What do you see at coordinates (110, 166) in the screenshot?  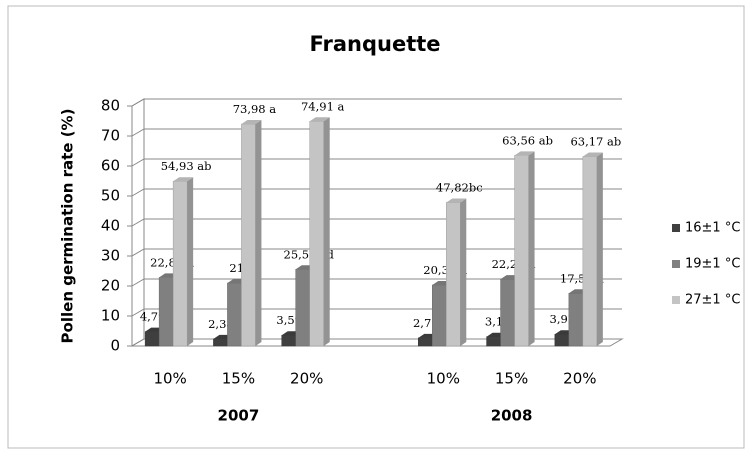 I see `y-tick-label: 60` at bounding box center [110, 166].